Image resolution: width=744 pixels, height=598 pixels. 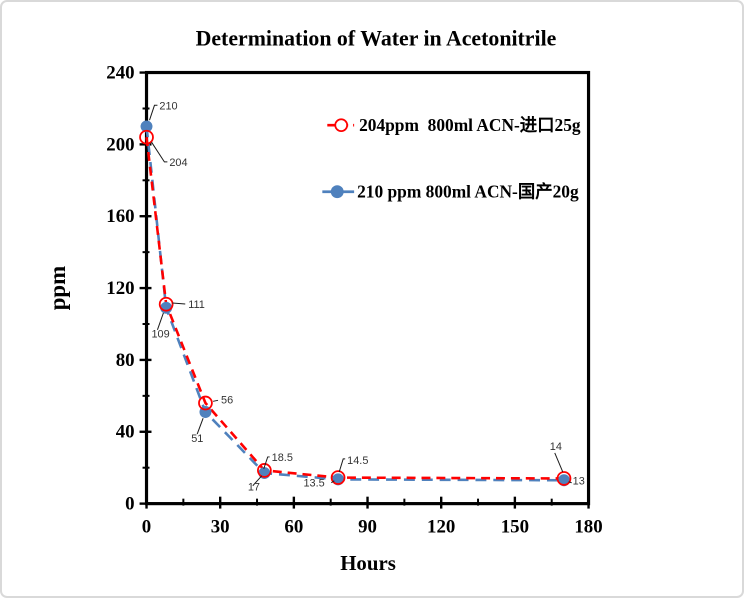 What do you see at coordinates (313, 484) in the screenshot?
I see `data-point-label: 13.5` at bounding box center [313, 484].